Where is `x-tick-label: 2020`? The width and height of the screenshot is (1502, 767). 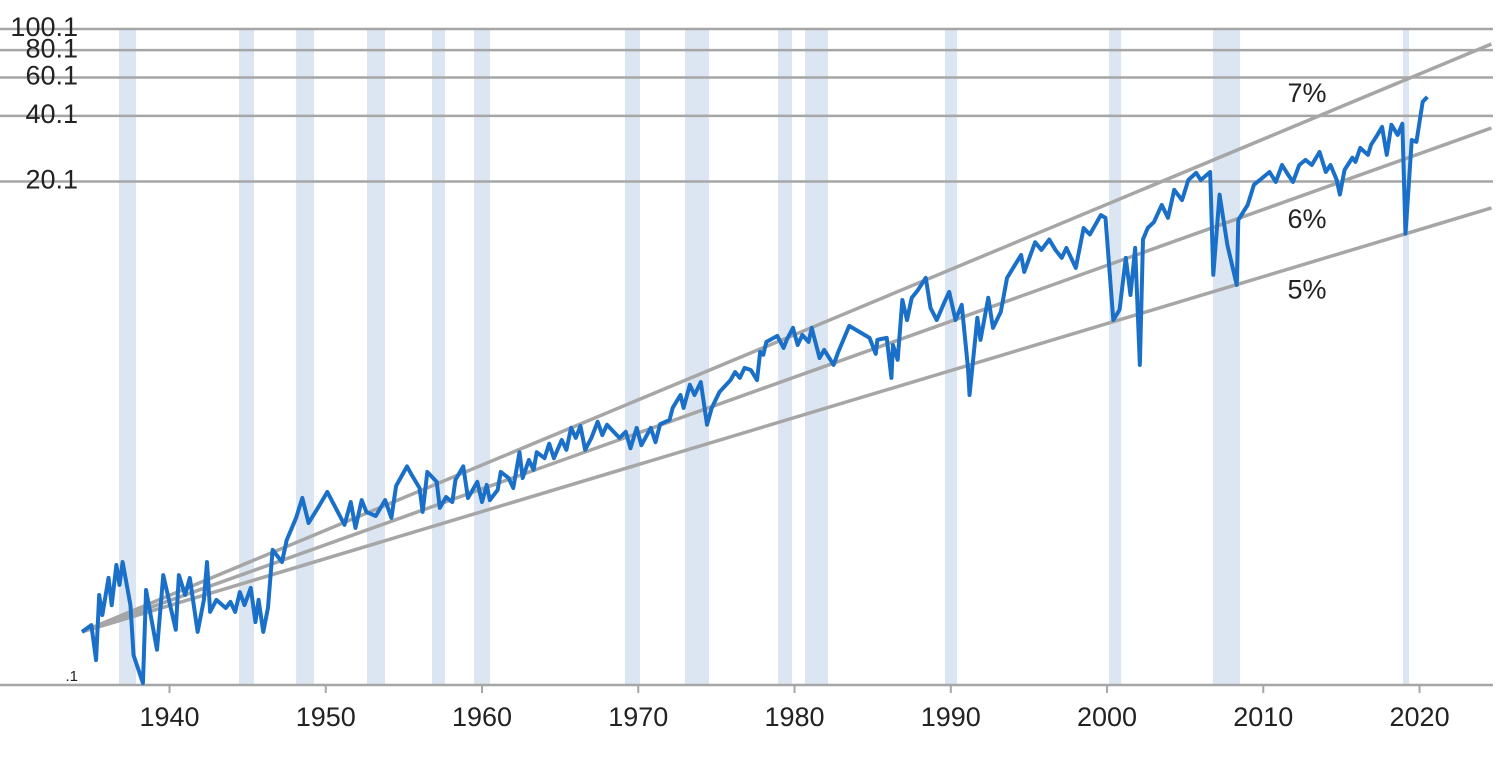 x-tick-label: 2020 is located at coordinates (1420, 717).